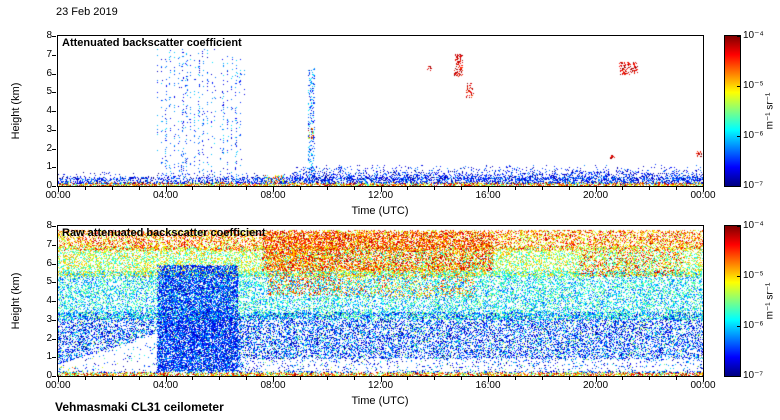  What do you see at coordinates (49, 244) in the screenshot?
I see `y-tick-label: 7` at bounding box center [49, 244].